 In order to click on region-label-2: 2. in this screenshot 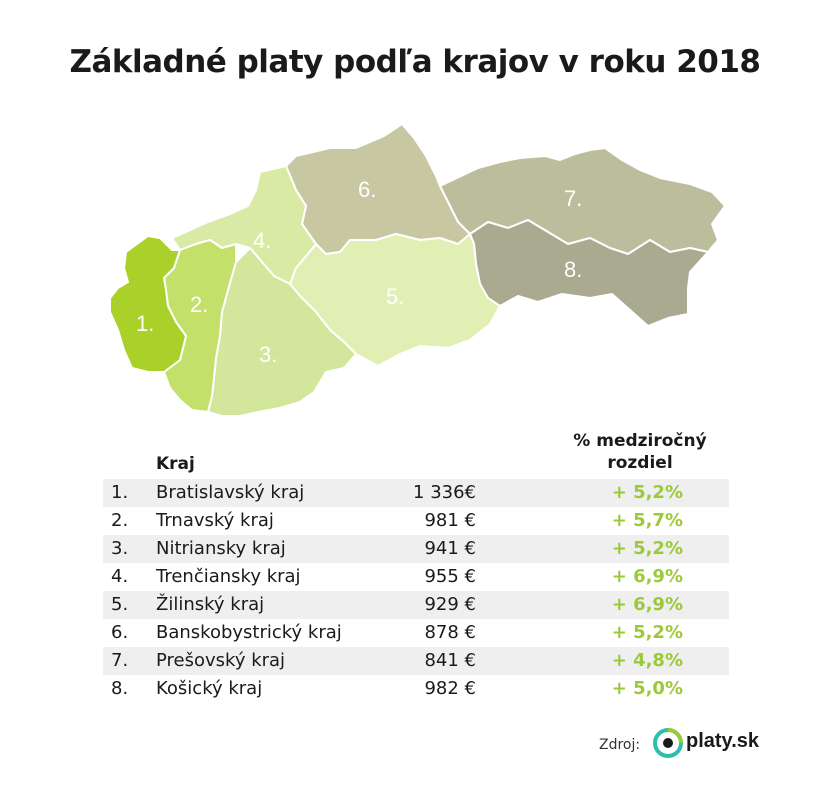, I will do `click(199, 304)`.